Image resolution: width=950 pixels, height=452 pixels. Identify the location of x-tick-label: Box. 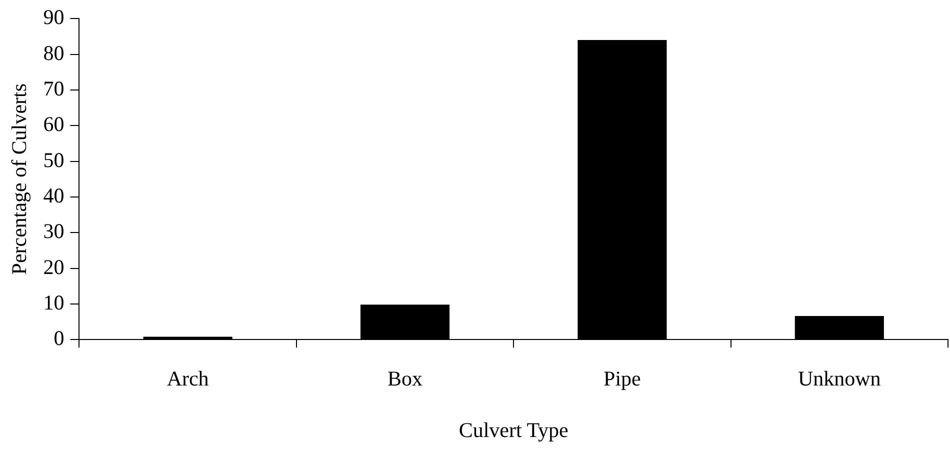
(405, 378).